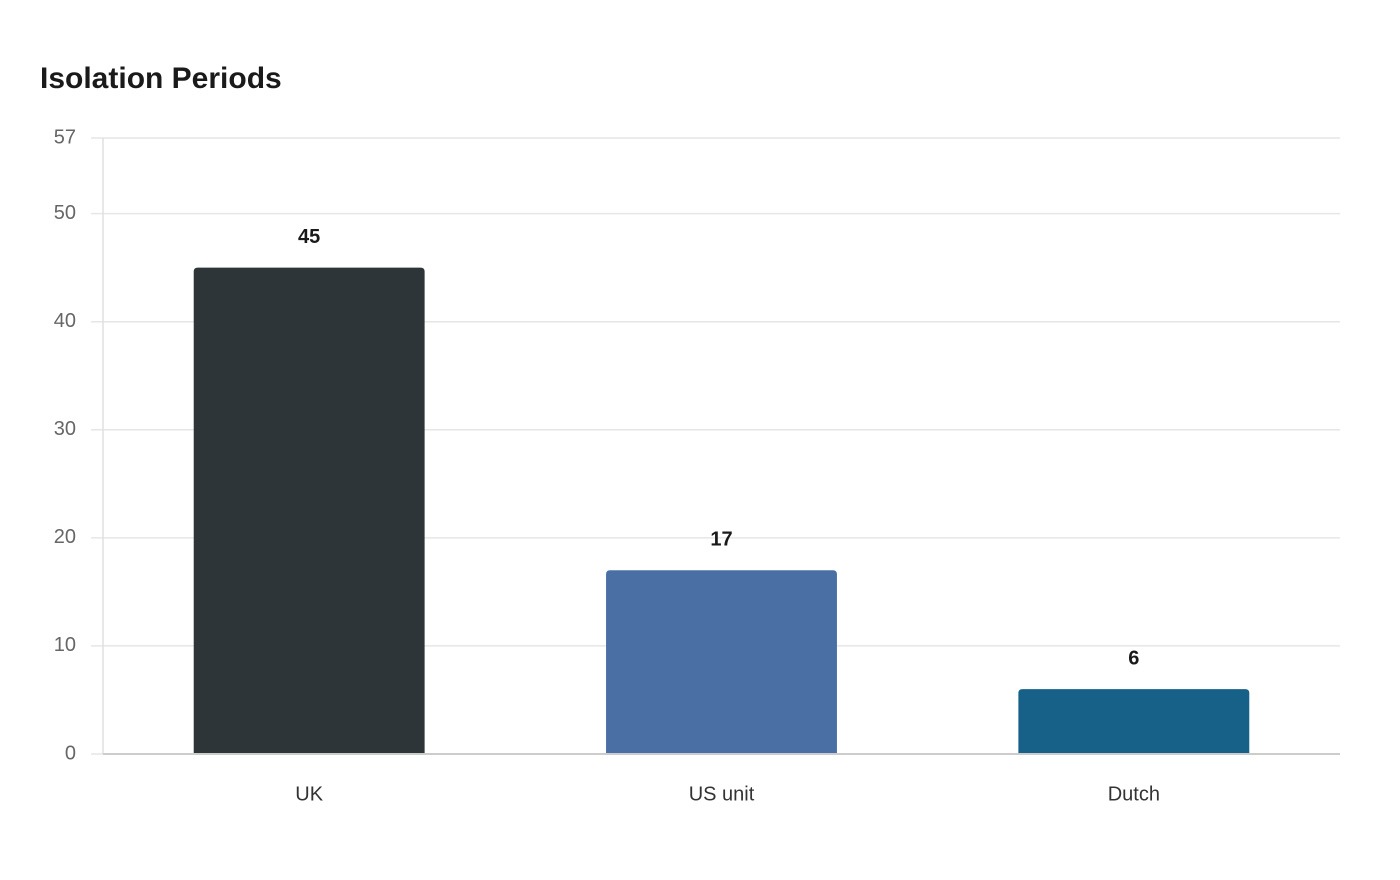  Describe the element at coordinates (721, 540) in the screenshot. I see `value-label: 17` at that location.